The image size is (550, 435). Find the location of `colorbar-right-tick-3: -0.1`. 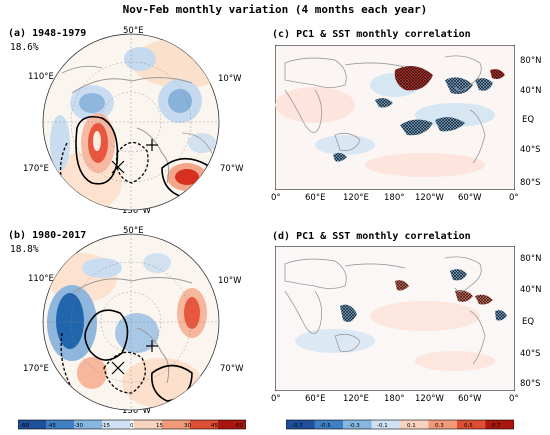

colorbar-right-tick-3: -0.1 is located at coordinates (382, 426).